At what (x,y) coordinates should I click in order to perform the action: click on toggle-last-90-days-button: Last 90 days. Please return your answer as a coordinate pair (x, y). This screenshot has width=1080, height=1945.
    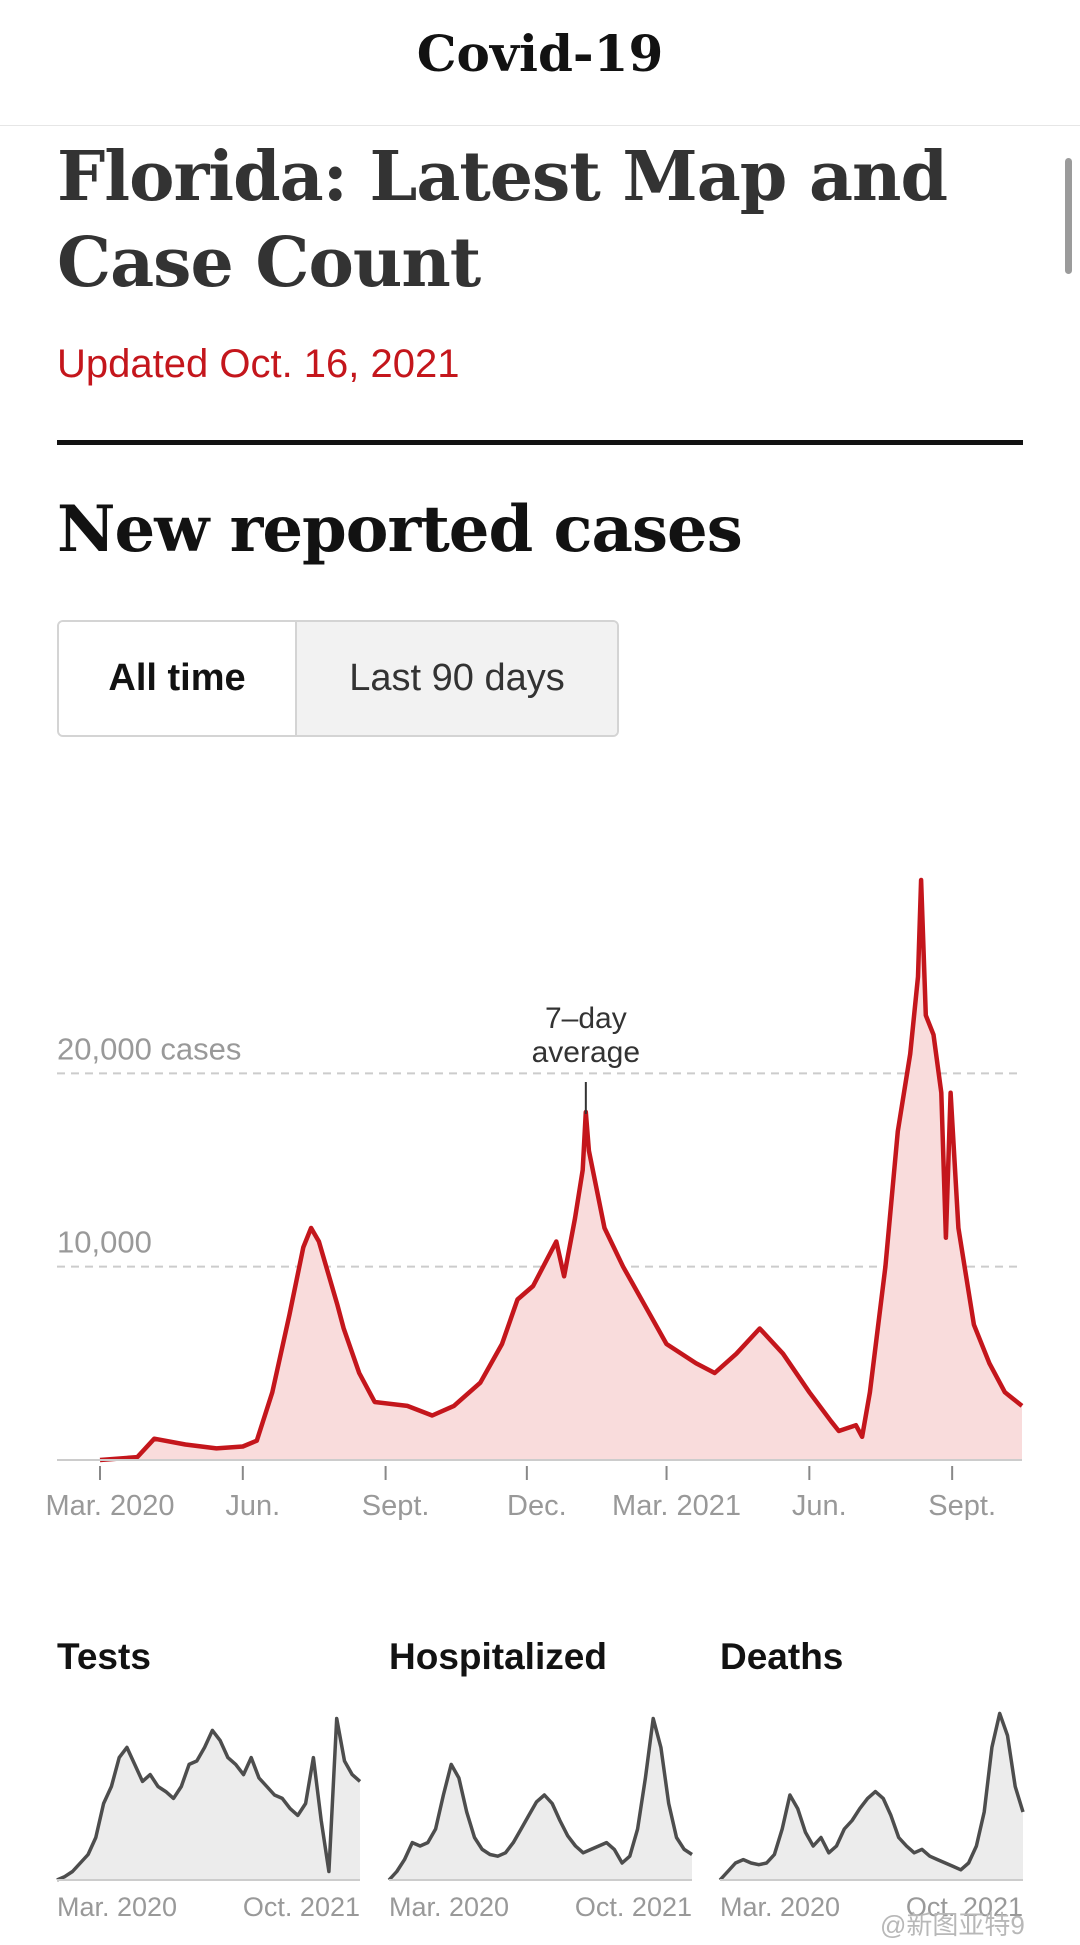
    Looking at the image, I should click on (457, 678).